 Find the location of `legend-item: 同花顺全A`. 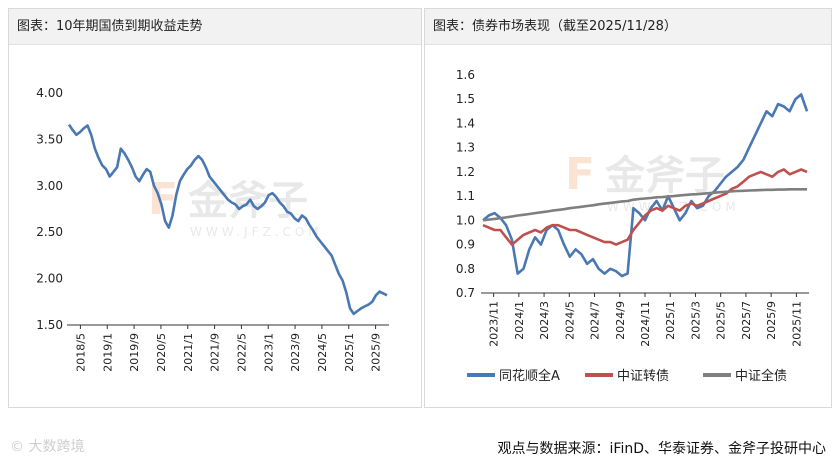

legend-item: 同花顺全A is located at coordinates (513, 376).